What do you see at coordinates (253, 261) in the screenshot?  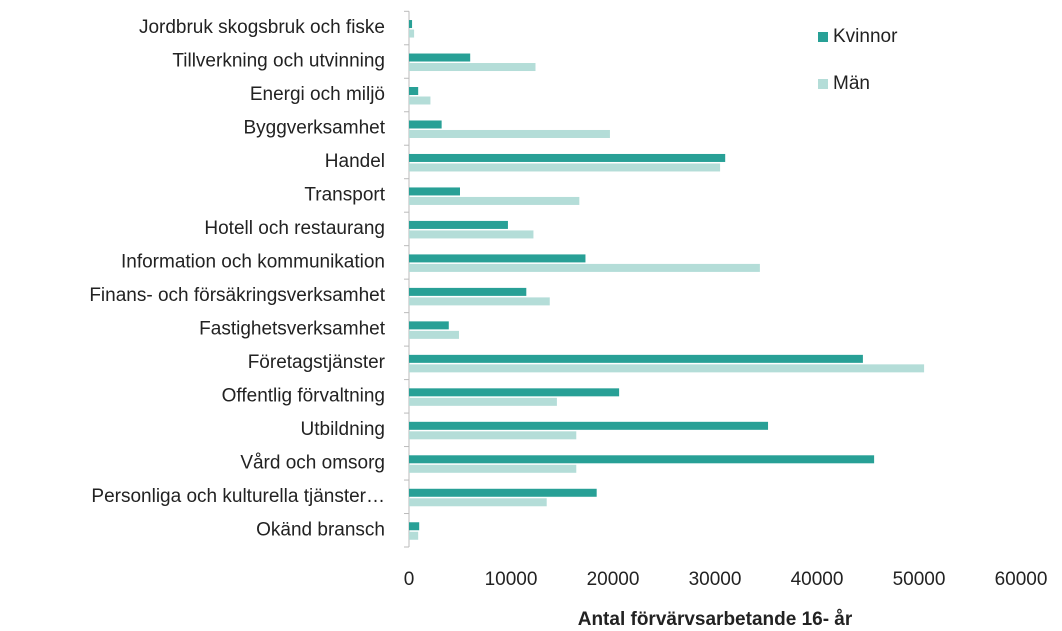 I see `y-tick-label: Information och kommunikation` at bounding box center [253, 261].